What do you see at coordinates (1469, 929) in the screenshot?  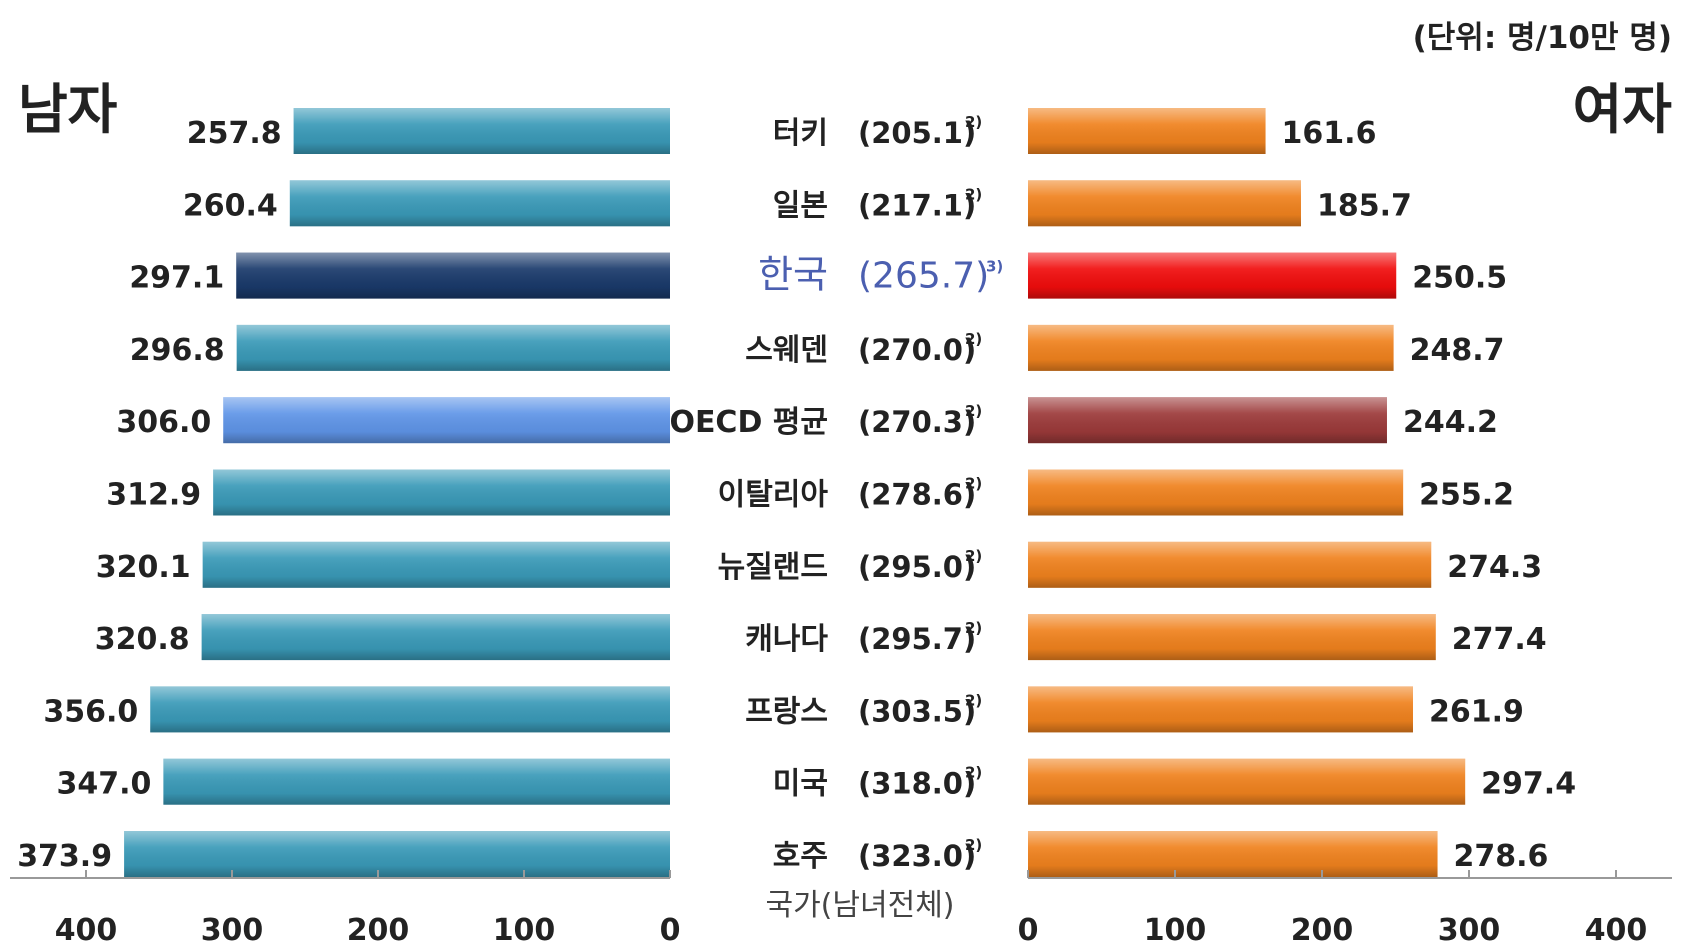 I see `female-x-tick-label: 300` at bounding box center [1469, 929].